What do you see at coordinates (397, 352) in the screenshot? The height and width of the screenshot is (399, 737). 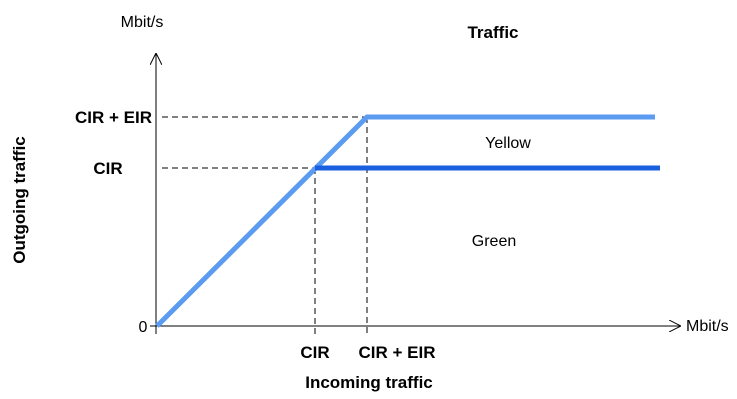 I see `x-tick-cir-eir: CIR + EIR` at bounding box center [397, 352].